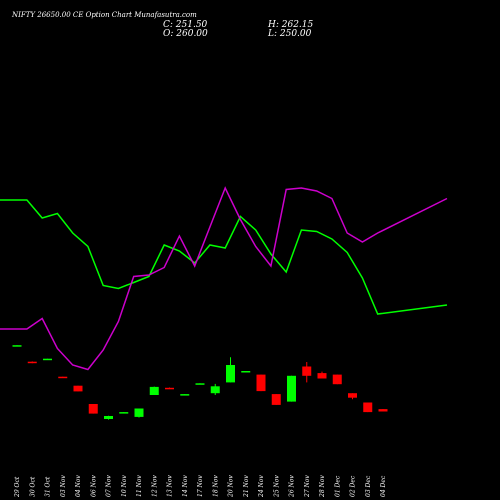 The width and height of the screenshot is (500, 500). Describe the element at coordinates (185, 486) in the screenshot. I see `date-tick-label: 14 Nov` at that location.